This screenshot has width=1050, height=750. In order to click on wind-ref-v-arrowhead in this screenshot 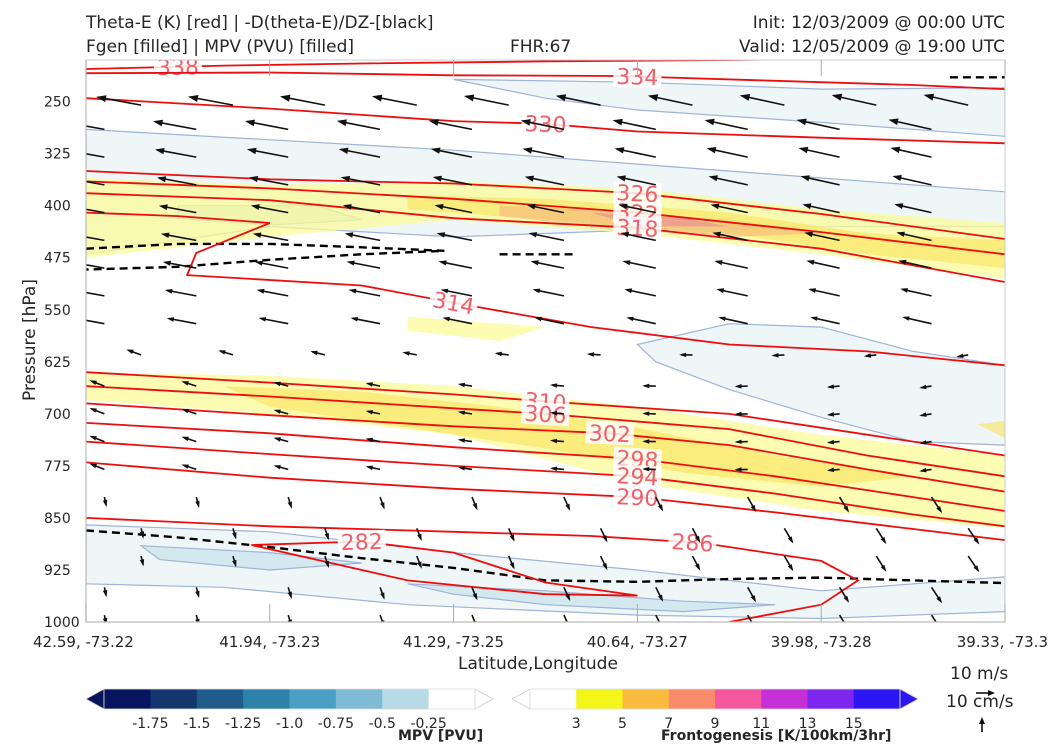, I will do `click(982, 720)`.